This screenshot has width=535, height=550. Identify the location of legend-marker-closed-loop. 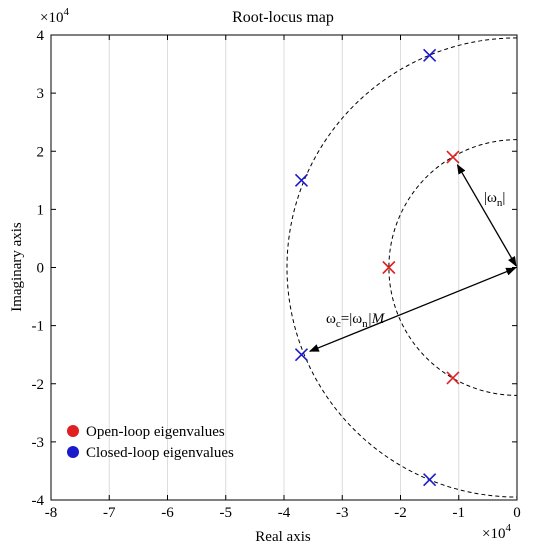
(73, 452).